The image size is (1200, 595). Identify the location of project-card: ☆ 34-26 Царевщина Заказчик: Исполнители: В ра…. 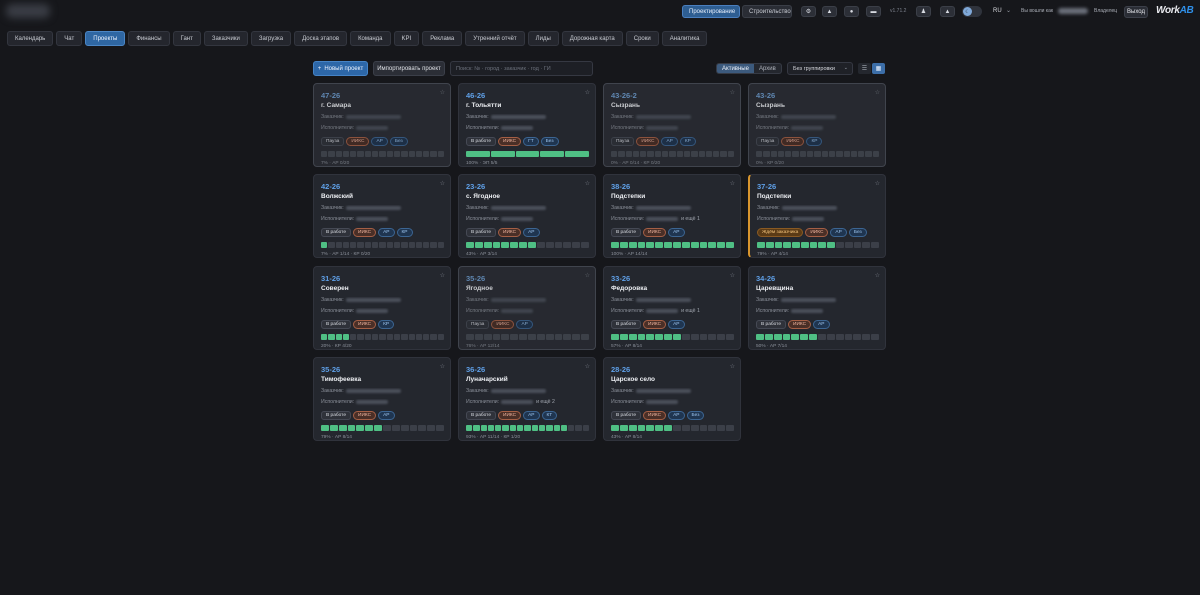
(817, 308).